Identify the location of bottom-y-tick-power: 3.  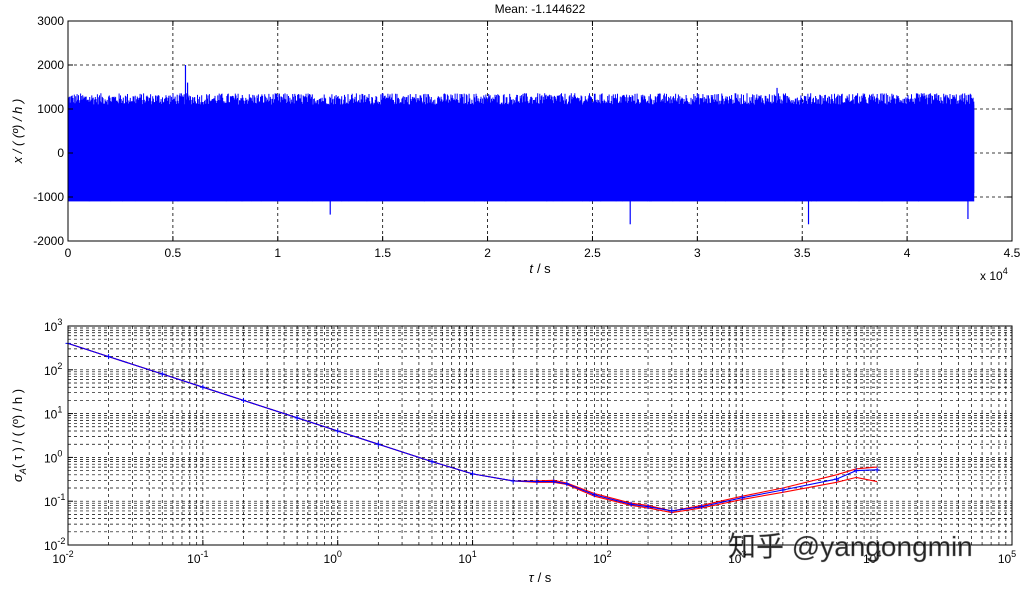
(59, 322).